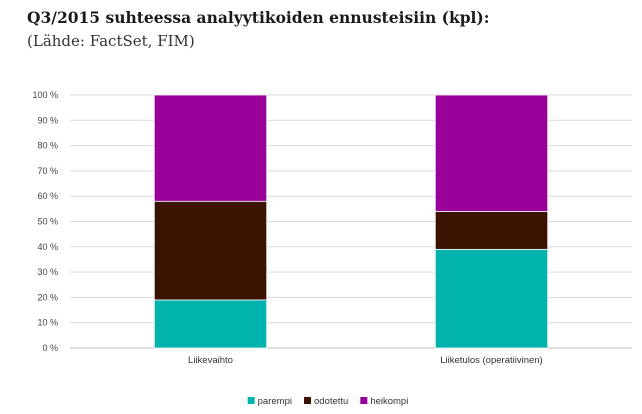 Image resolution: width=642 pixels, height=414 pixels. What do you see at coordinates (491, 360) in the screenshot?
I see `category-label: Liiketulos (operatiivinen)` at bounding box center [491, 360].